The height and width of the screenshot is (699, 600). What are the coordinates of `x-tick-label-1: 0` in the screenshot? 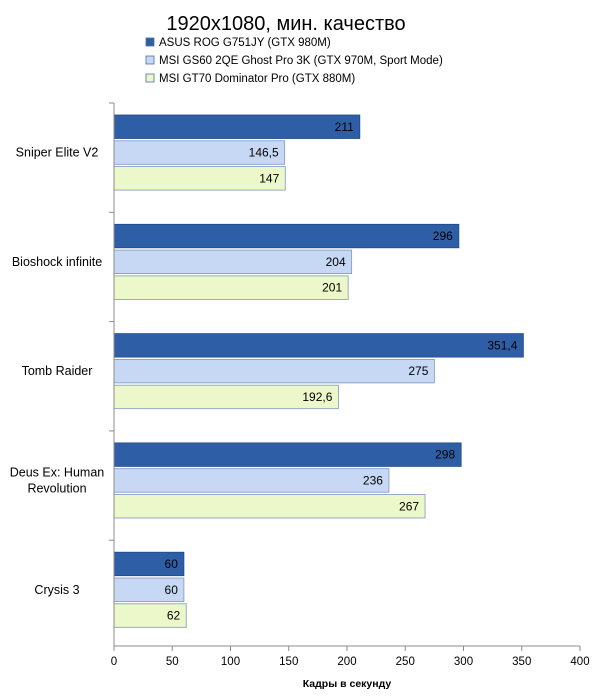 It's located at (114, 662).